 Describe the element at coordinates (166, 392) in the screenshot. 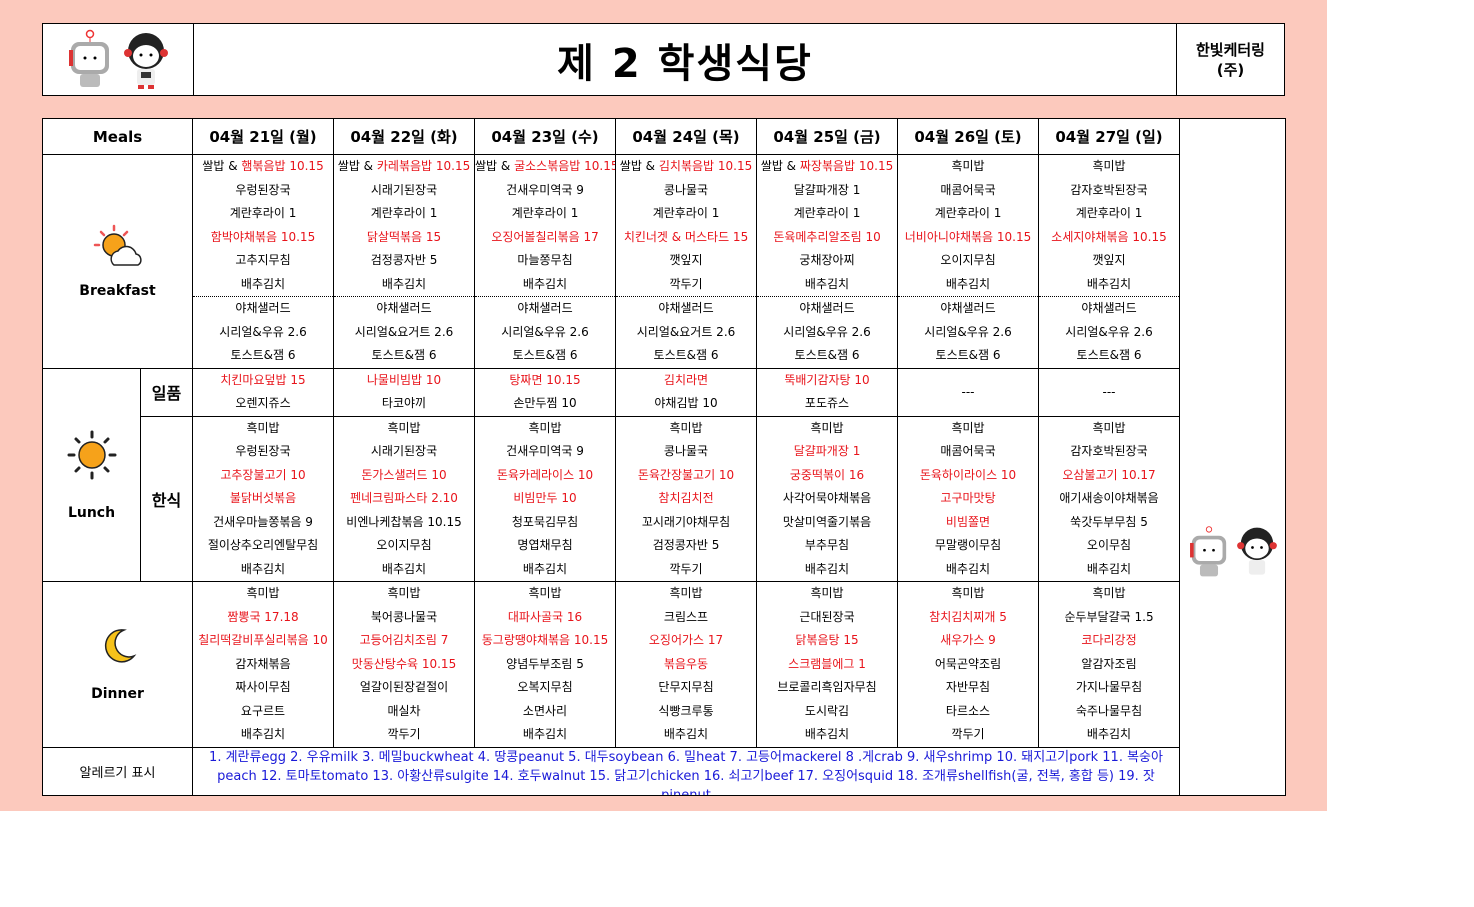

I see `ilpum-label: 일품` at that location.